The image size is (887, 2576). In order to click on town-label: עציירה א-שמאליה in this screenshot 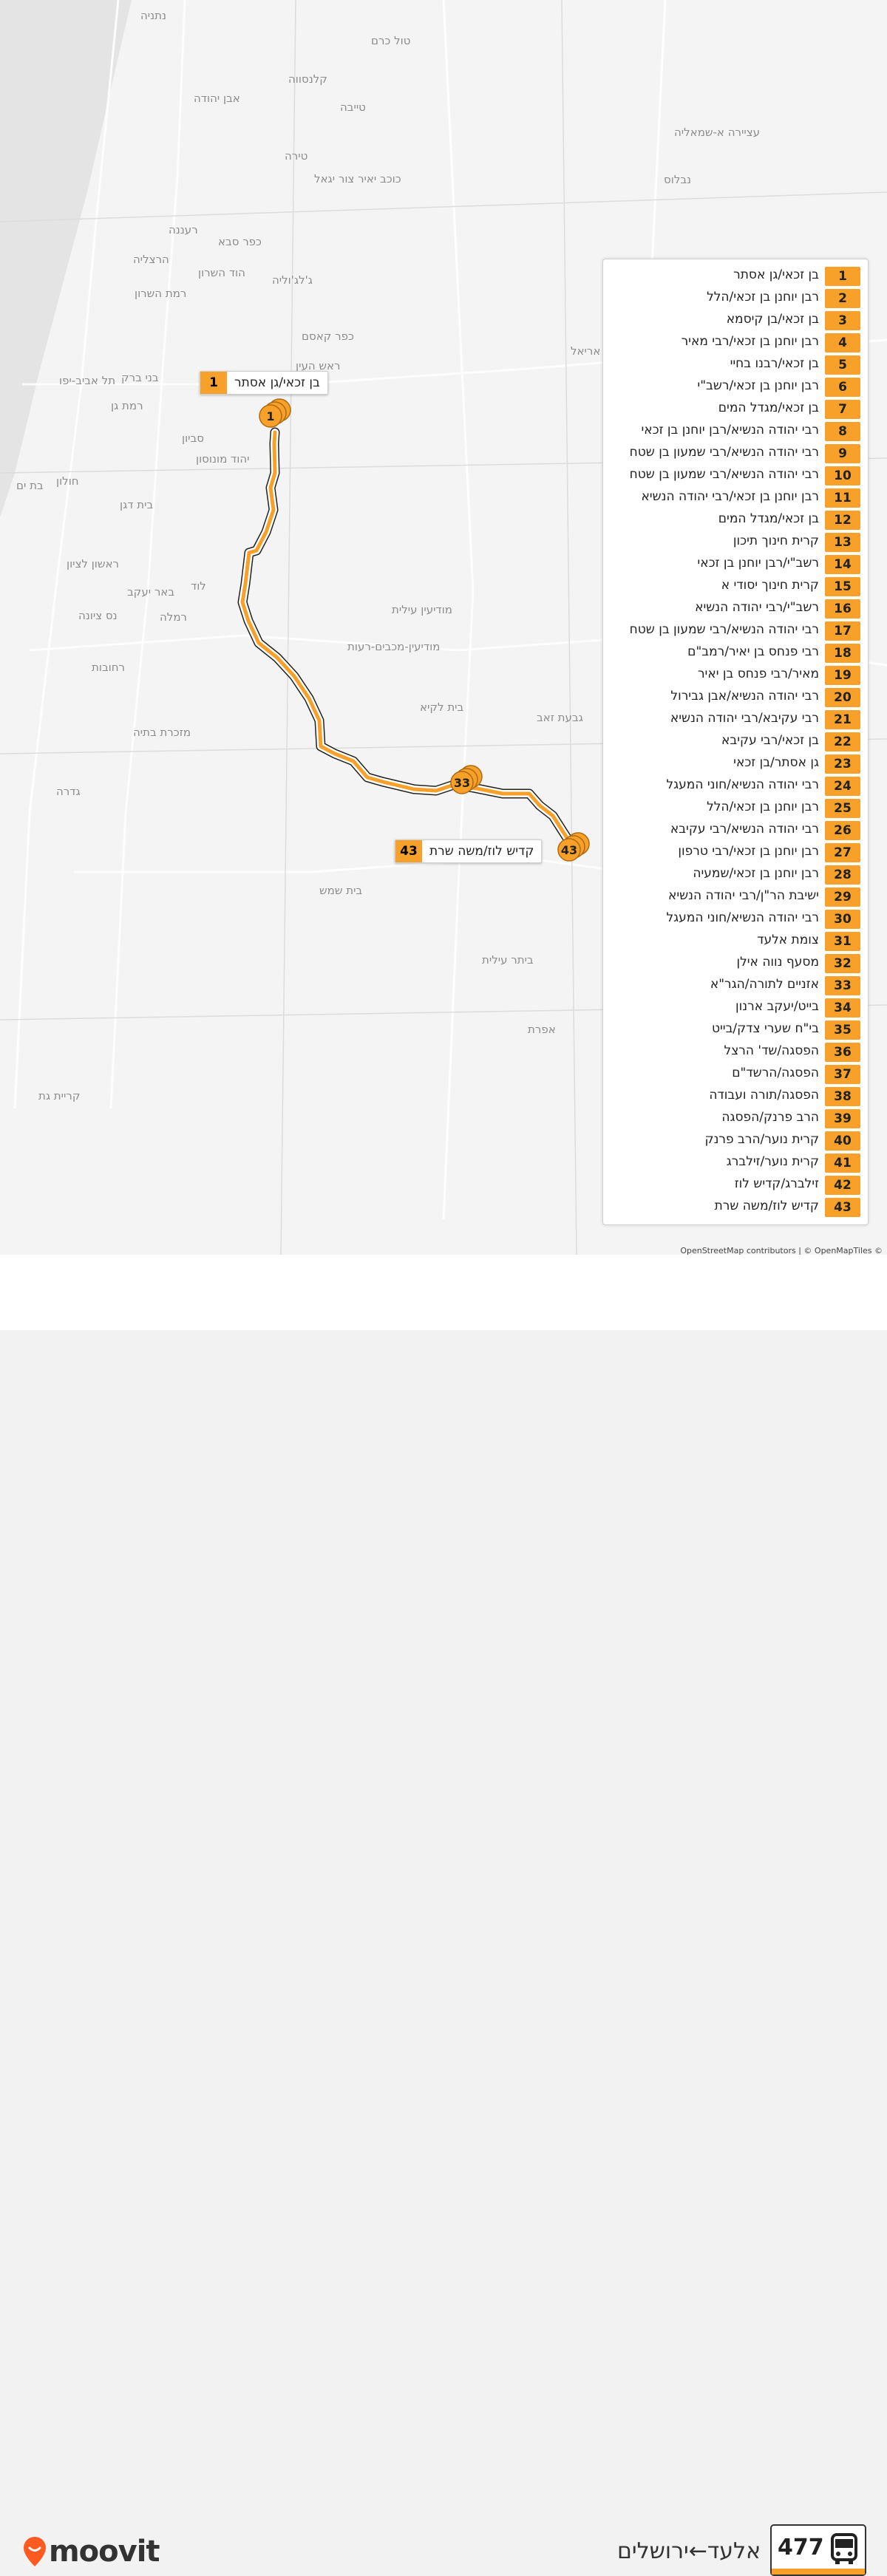, I will do `click(717, 132)`.